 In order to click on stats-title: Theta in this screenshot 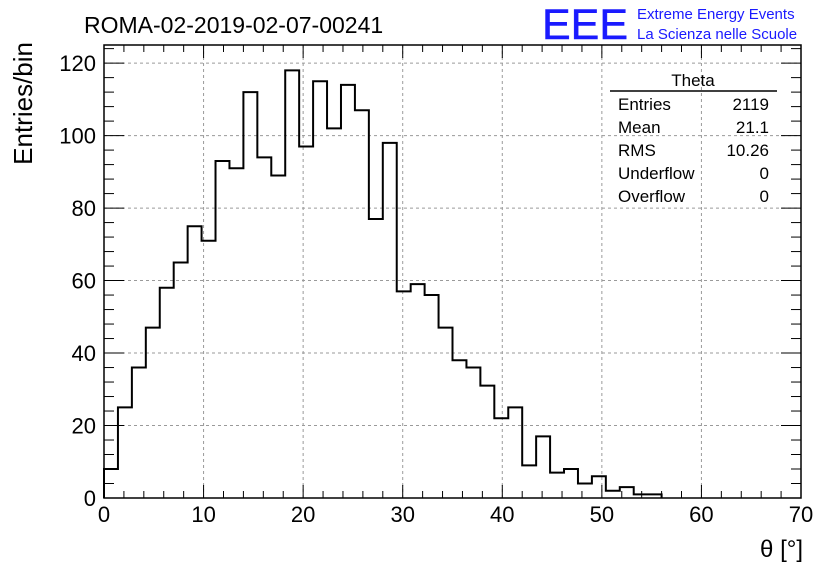, I will do `click(693, 80)`.